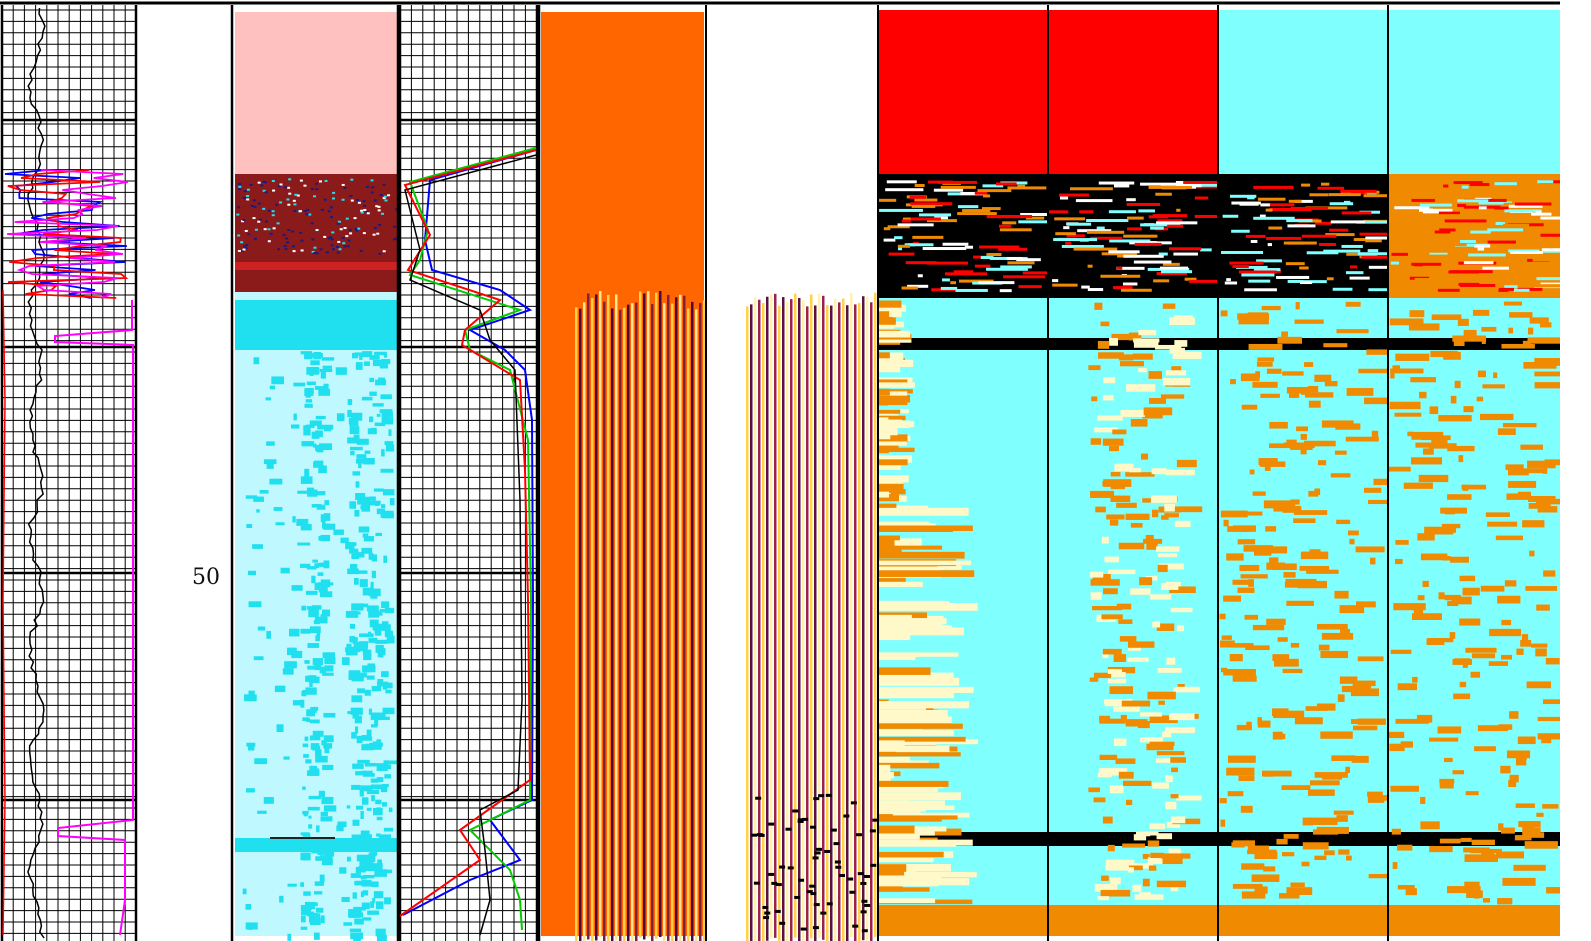 The image size is (1591, 941). I want to click on image-orange-band, so click(1302, 920).